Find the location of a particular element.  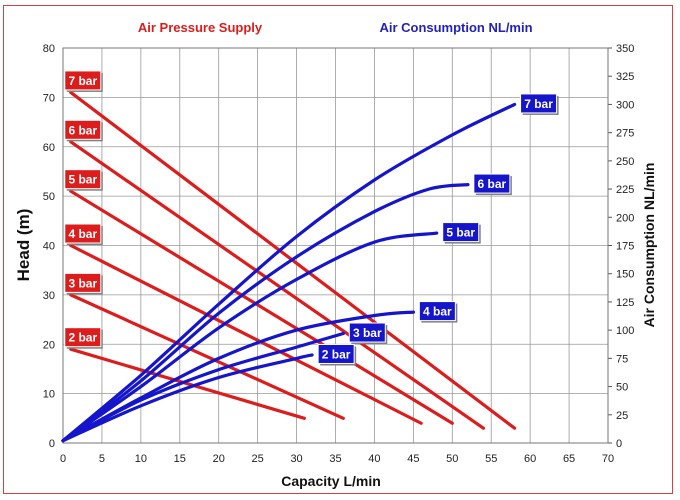

head-2-bar-badge is located at coordinates (83, 337).